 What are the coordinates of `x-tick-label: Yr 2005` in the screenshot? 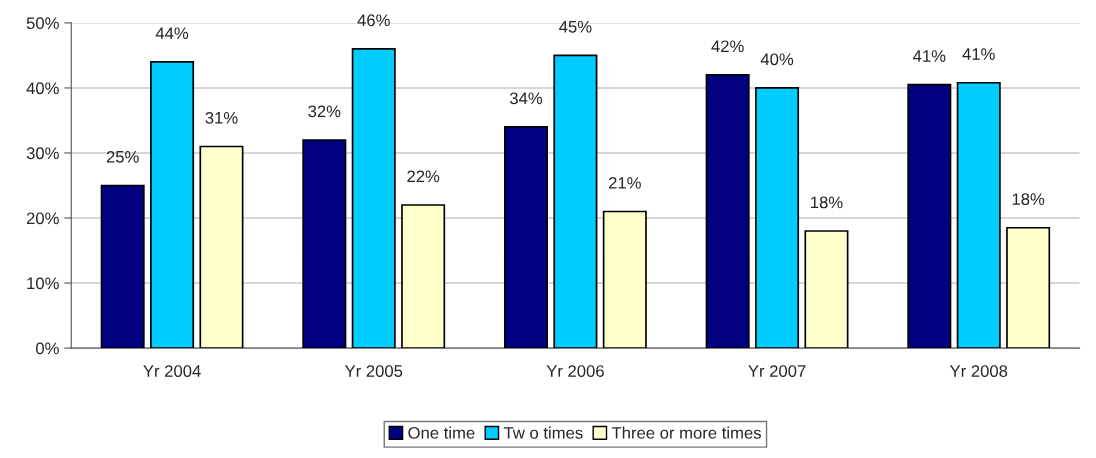 It's located at (373, 371).